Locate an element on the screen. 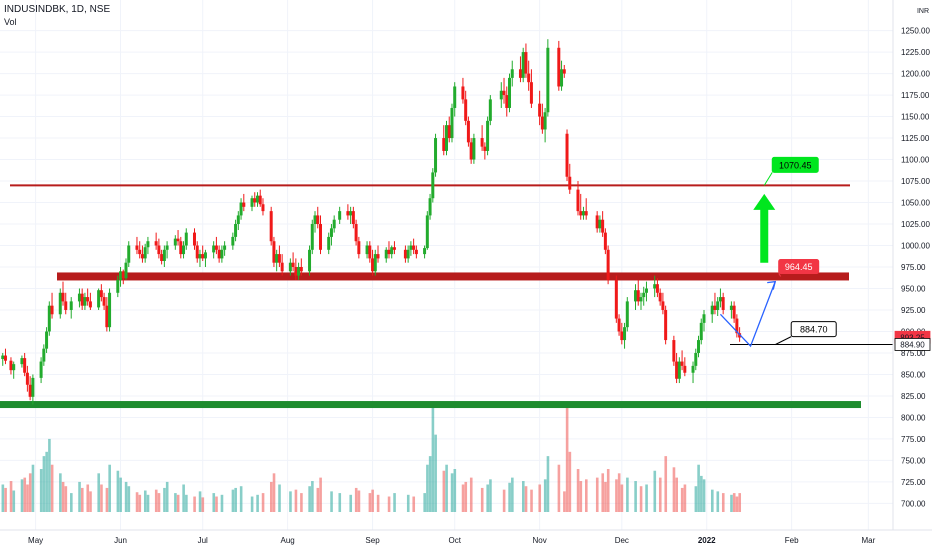  volume-legend: Vol is located at coordinates (10, 22).